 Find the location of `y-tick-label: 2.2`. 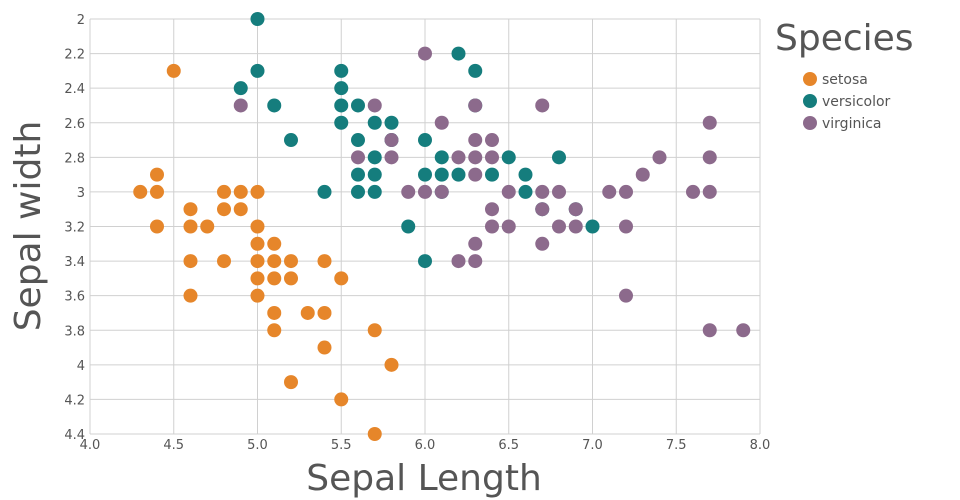

y-tick-label: 2.2 is located at coordinates (74, 55).